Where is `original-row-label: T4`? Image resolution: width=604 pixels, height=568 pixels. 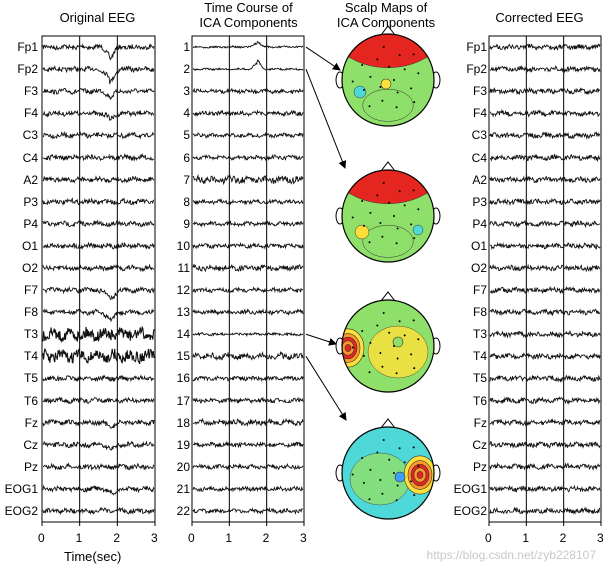 original-row-label: T4 is located at coordinates (30, 356).